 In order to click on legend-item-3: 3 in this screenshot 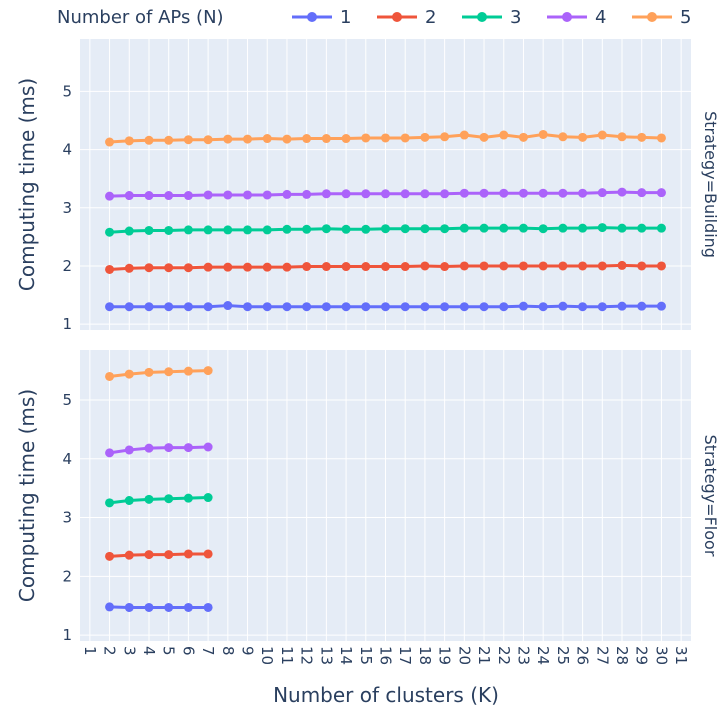, I will do `click(491, 17)`.